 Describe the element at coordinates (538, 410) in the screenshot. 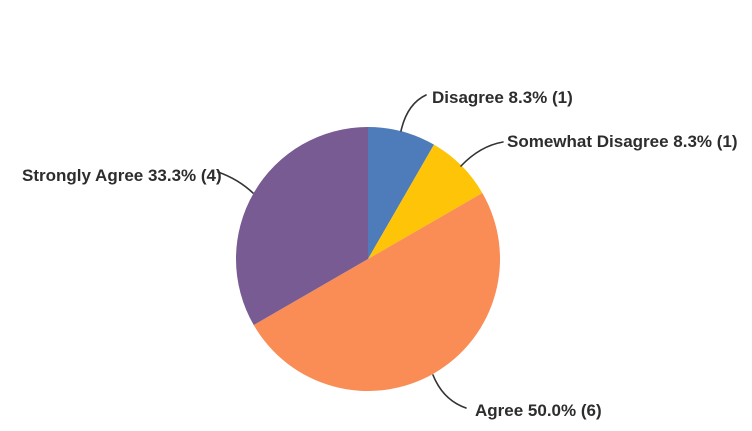

I see `slice-label-agree: Agree 50.0% (6)` at that location.